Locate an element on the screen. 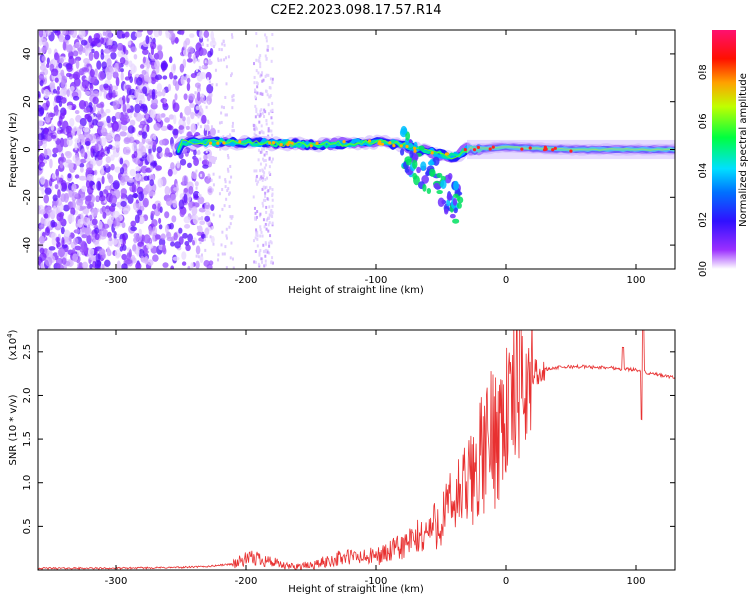 Image resolution: width=750 pixels, height=600 pixels. colorbar-tick-label: 0.2 is located at coordinates (703, 220).